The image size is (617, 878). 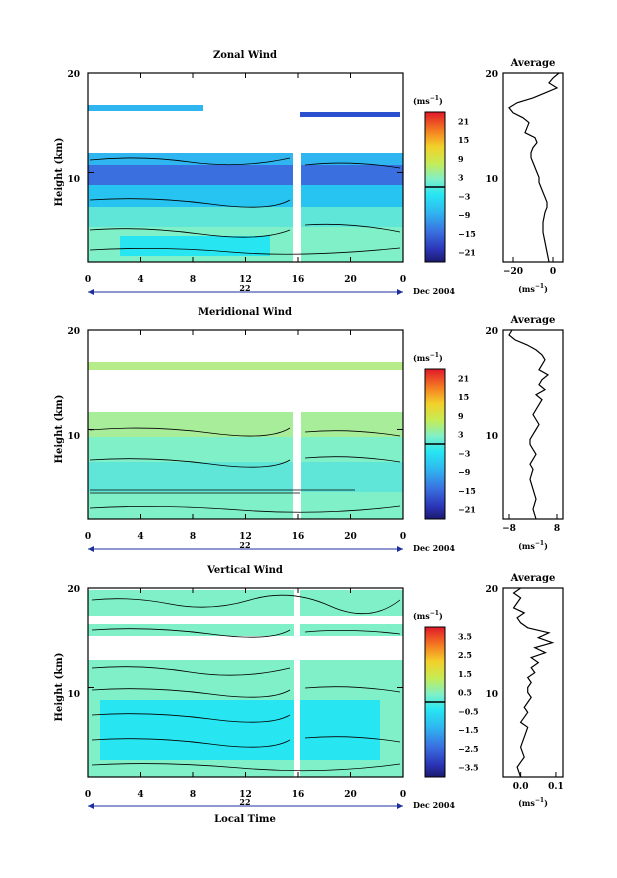 I want to click on colorbar-tick-label: 3.5, so click(x=465, y=636).